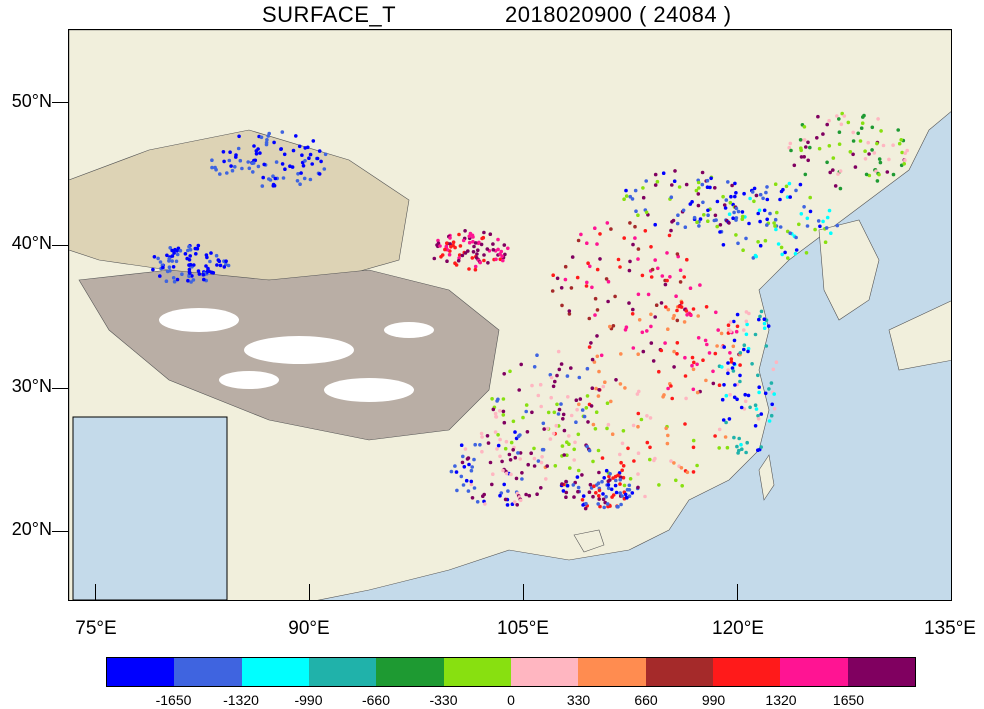 Image resolution: width=984 pixels, height=709 pixels. I want to click on colorbar-swatch, so click(208, 672).